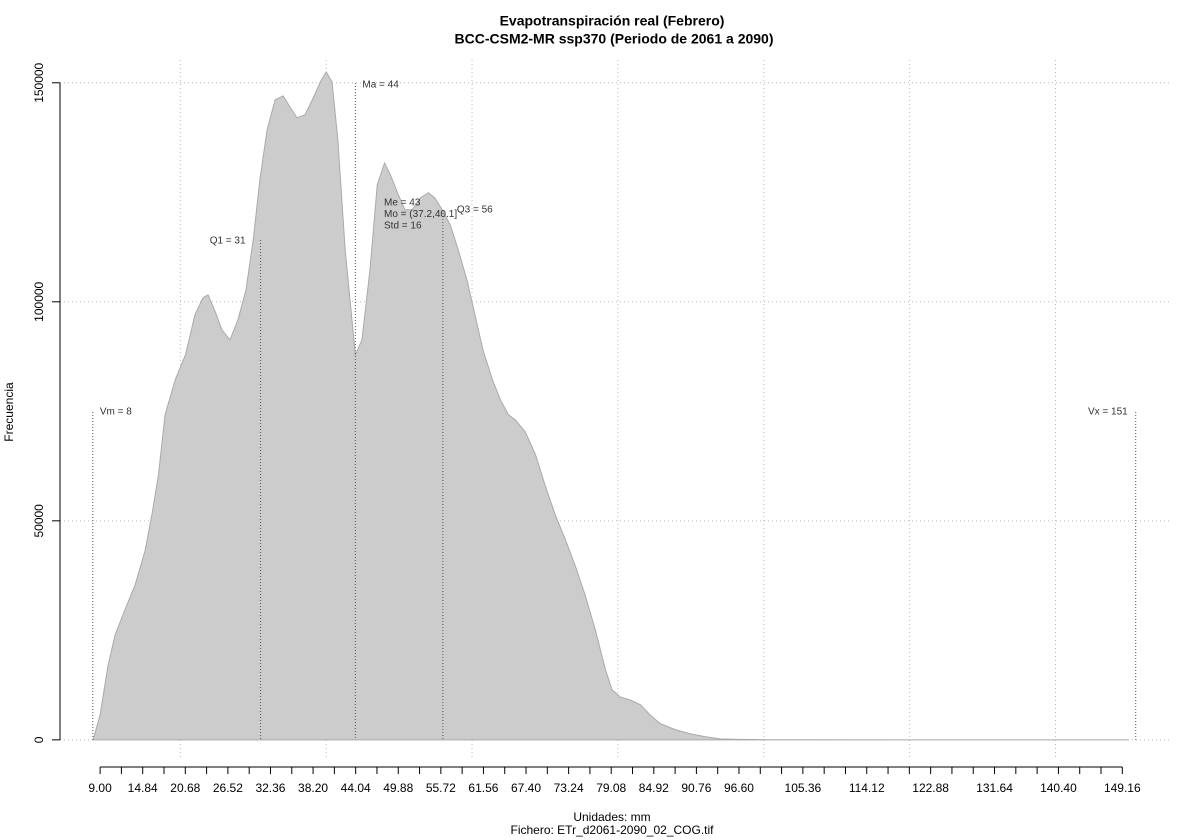  Describe the element at coordinates (803, 788) in the screenshot. I see `x-tick-label: 105.36` at that location.